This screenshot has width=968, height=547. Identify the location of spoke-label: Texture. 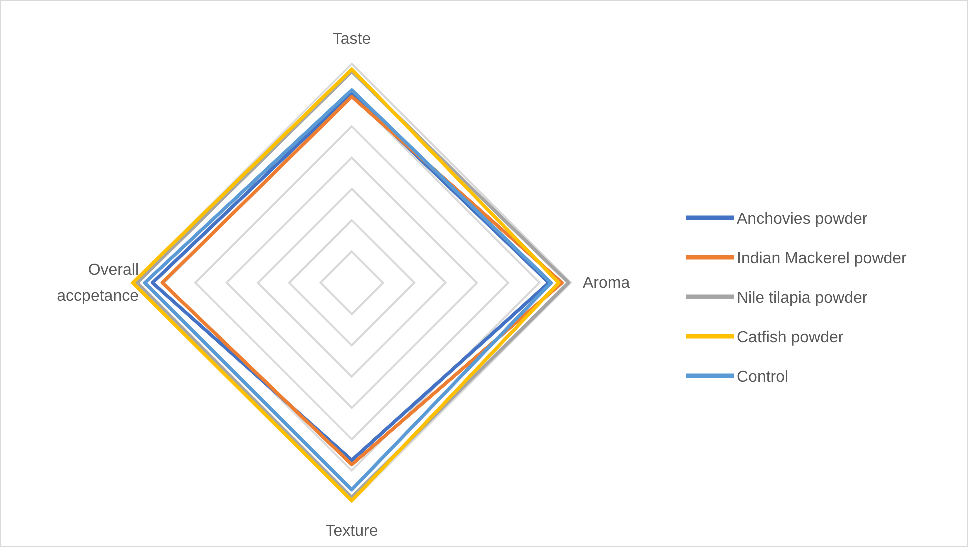
(352, 531).